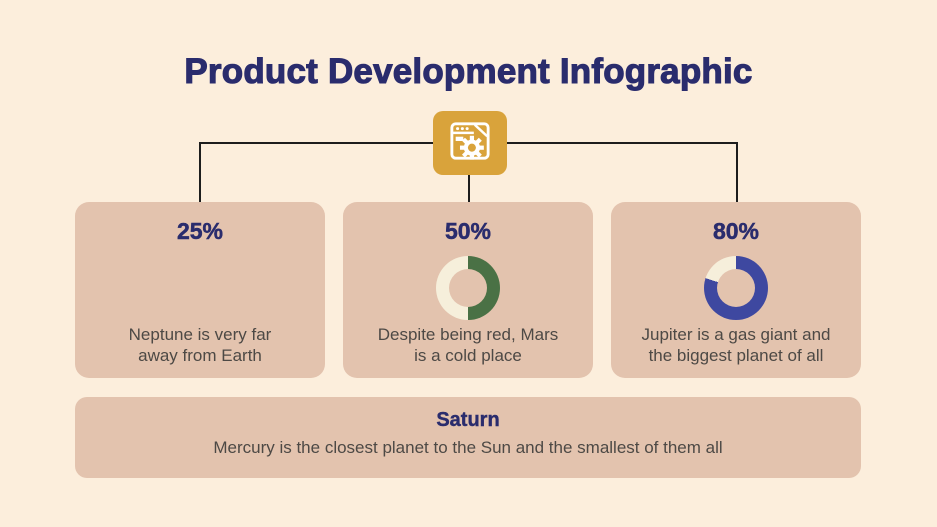 The image size is (937, 527). What do you see at coordinates (468, 420) in the screenshot?
I see `footer-title: Saturn` at bounding box center [468, 420].